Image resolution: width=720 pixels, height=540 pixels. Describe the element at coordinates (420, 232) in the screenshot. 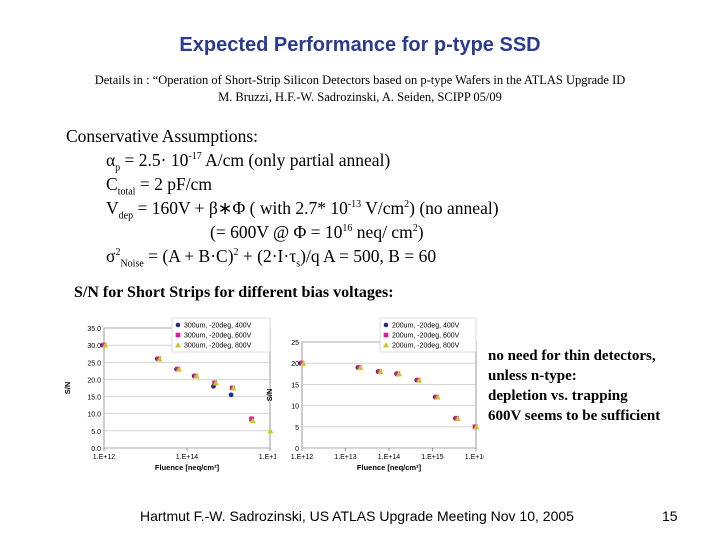

I see `v2-text-3: )` at that location.